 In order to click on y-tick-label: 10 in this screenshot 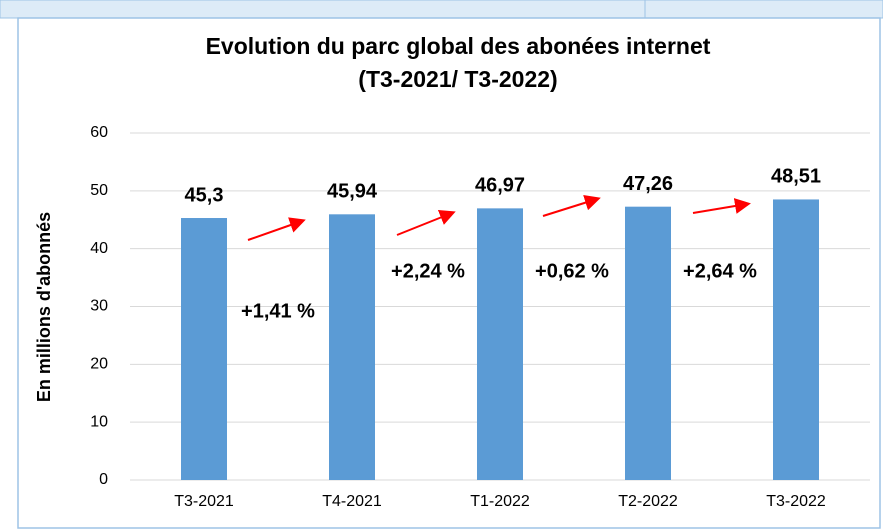, I will do `click(99, 421)`.